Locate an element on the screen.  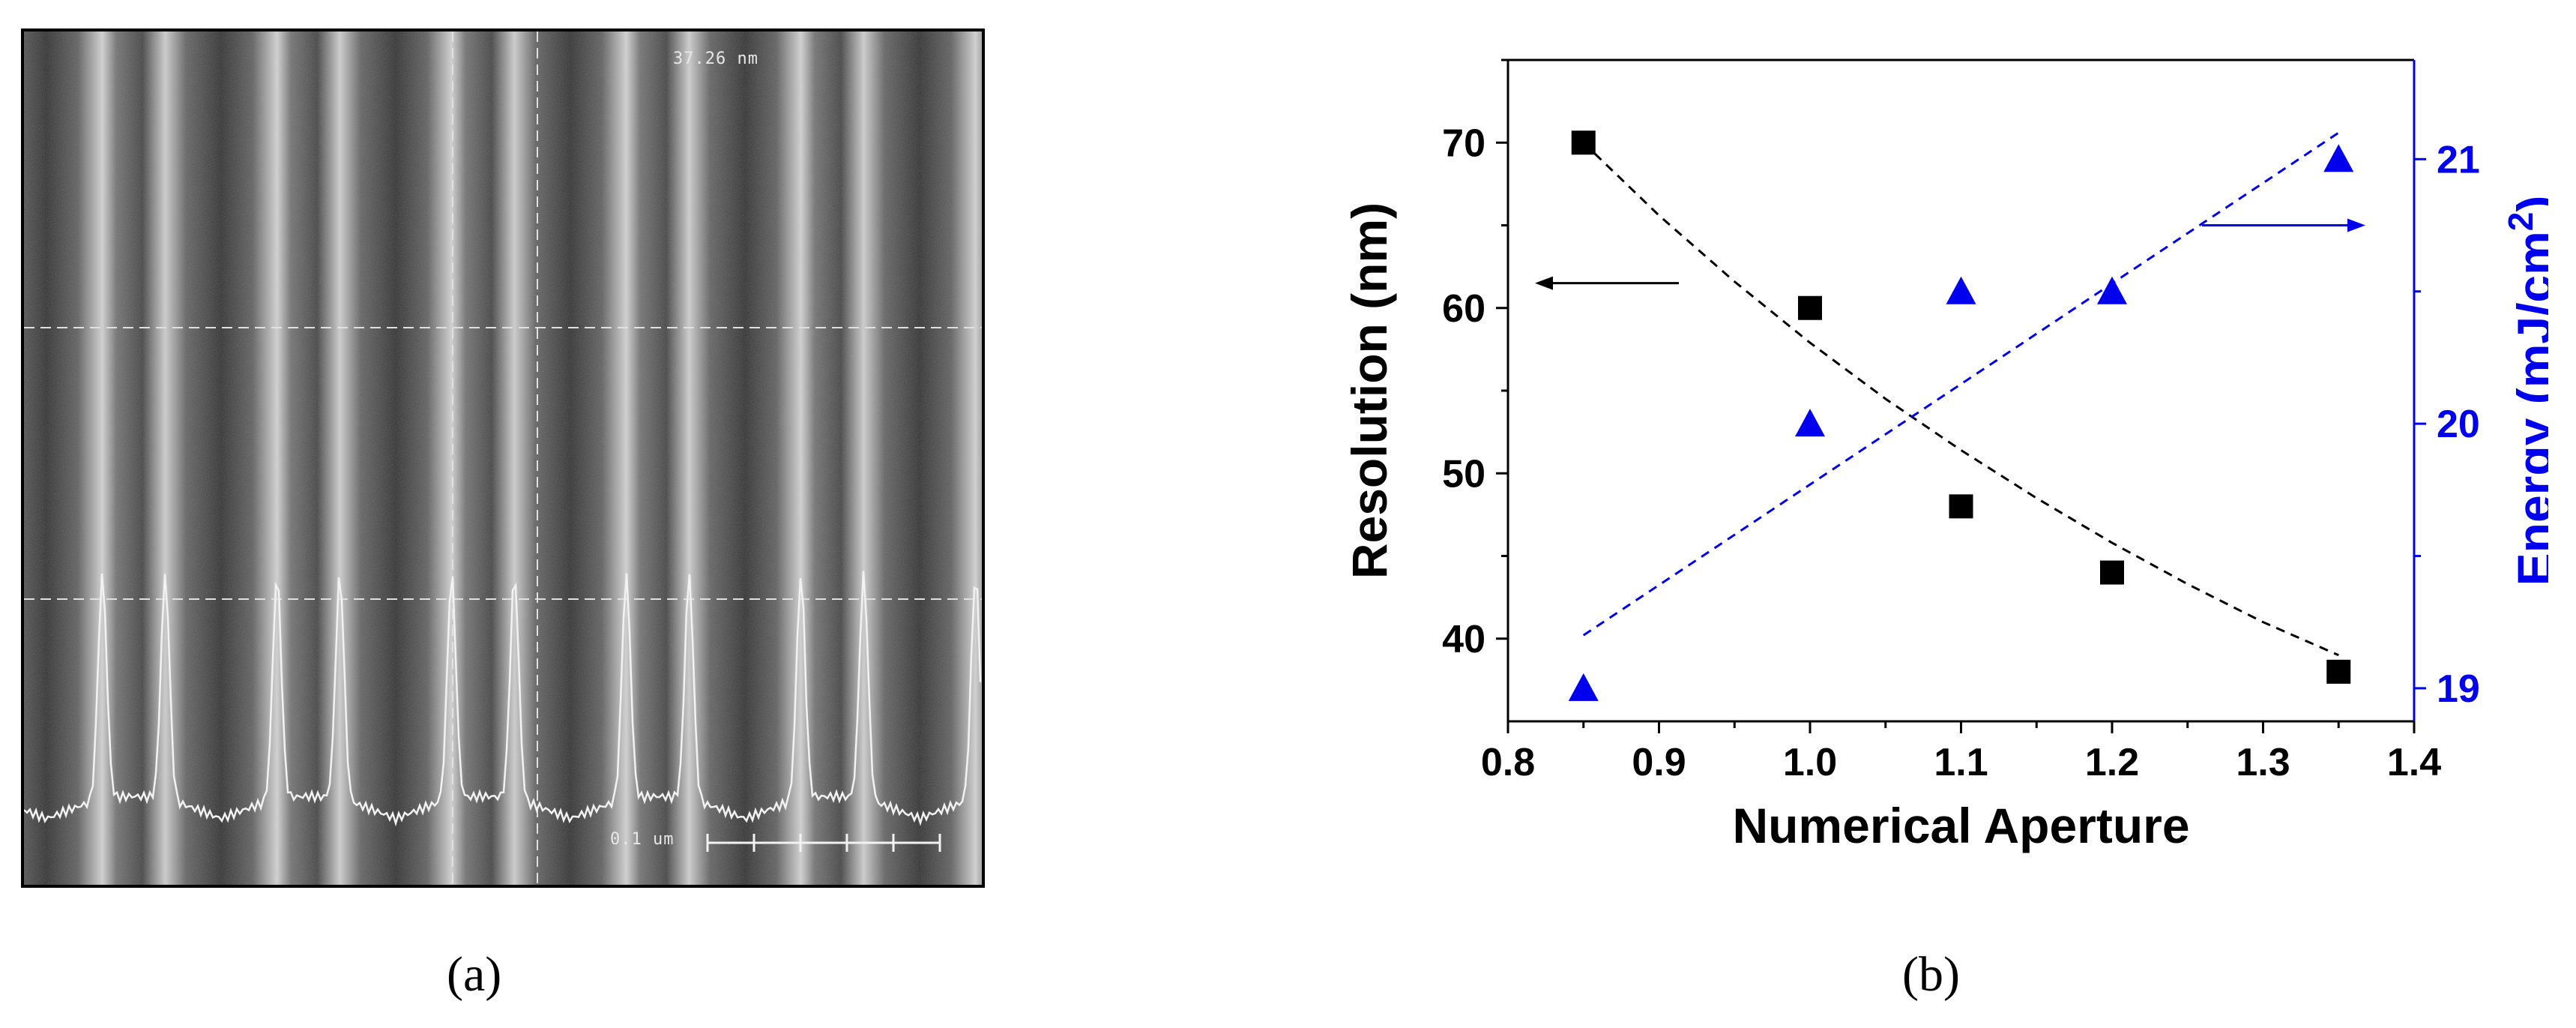
y-tick-label: 70 is located at coordinates (1464, 143).